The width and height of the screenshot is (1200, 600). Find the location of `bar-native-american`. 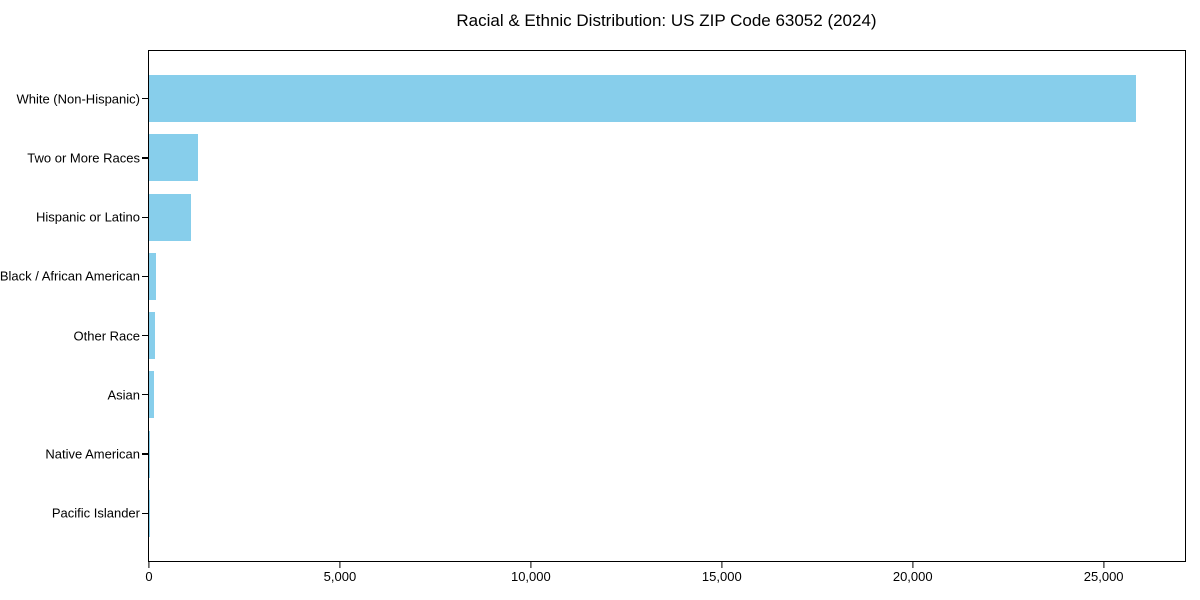

bar-native-american is located at coordinates (149, 454).